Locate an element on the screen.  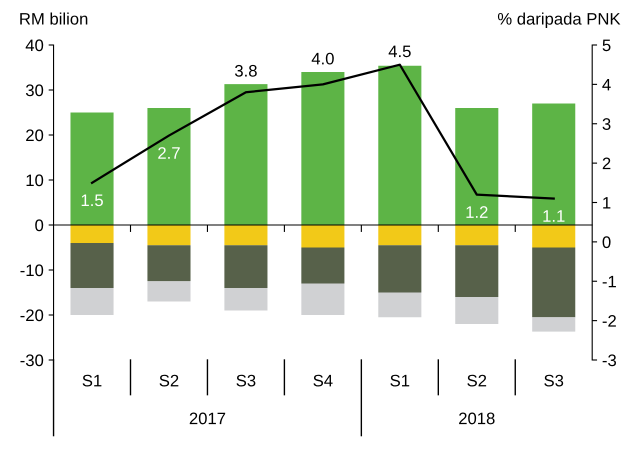
y-tick-label: 20 is located at coordinates (35, 135).